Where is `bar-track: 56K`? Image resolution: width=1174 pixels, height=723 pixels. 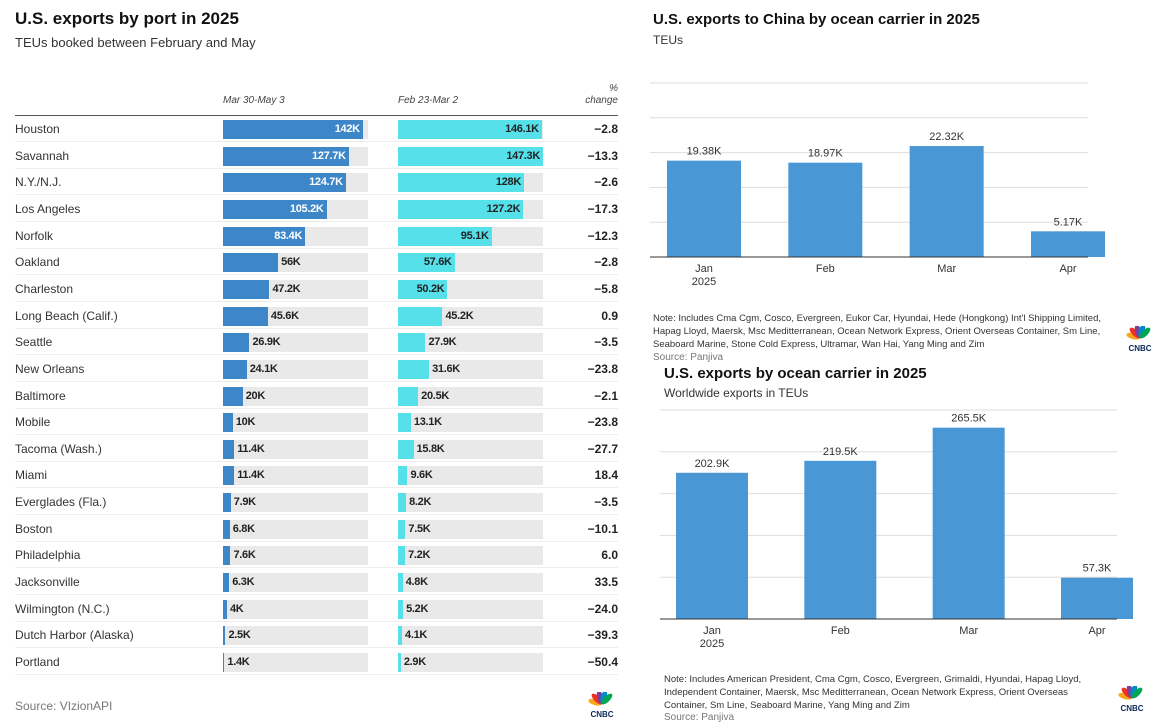
bar-track: 56K is located at coordinates (295, 263).